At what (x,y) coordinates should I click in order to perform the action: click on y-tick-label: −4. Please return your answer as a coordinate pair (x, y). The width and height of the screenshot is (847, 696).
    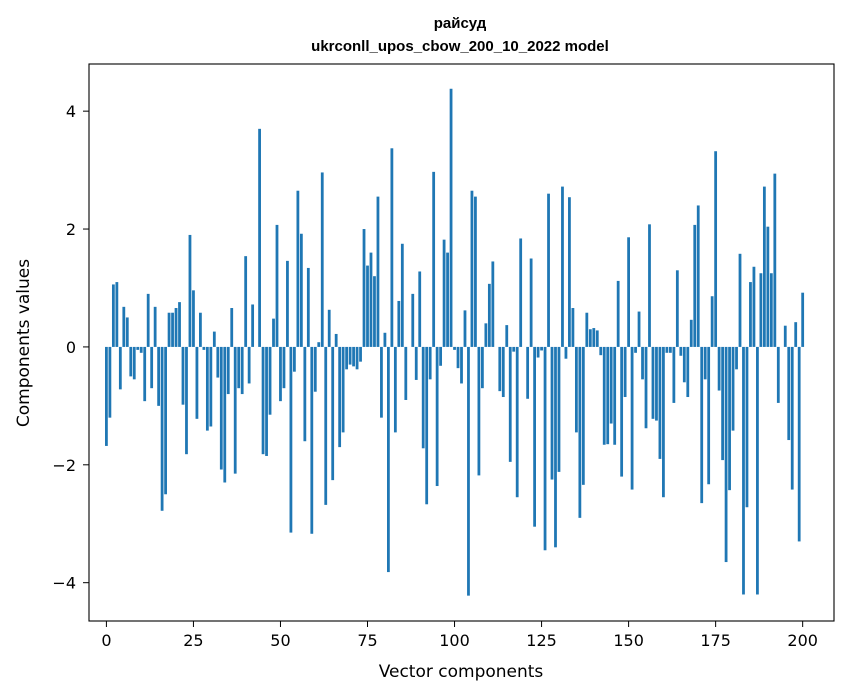
    Looking at the image, I should click on (64, 583).